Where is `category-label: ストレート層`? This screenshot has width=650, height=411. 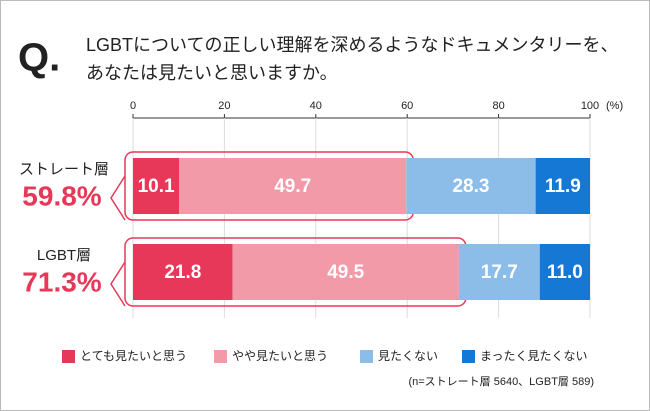 category-label: ストレート層 is located at coordinates (64, 169).